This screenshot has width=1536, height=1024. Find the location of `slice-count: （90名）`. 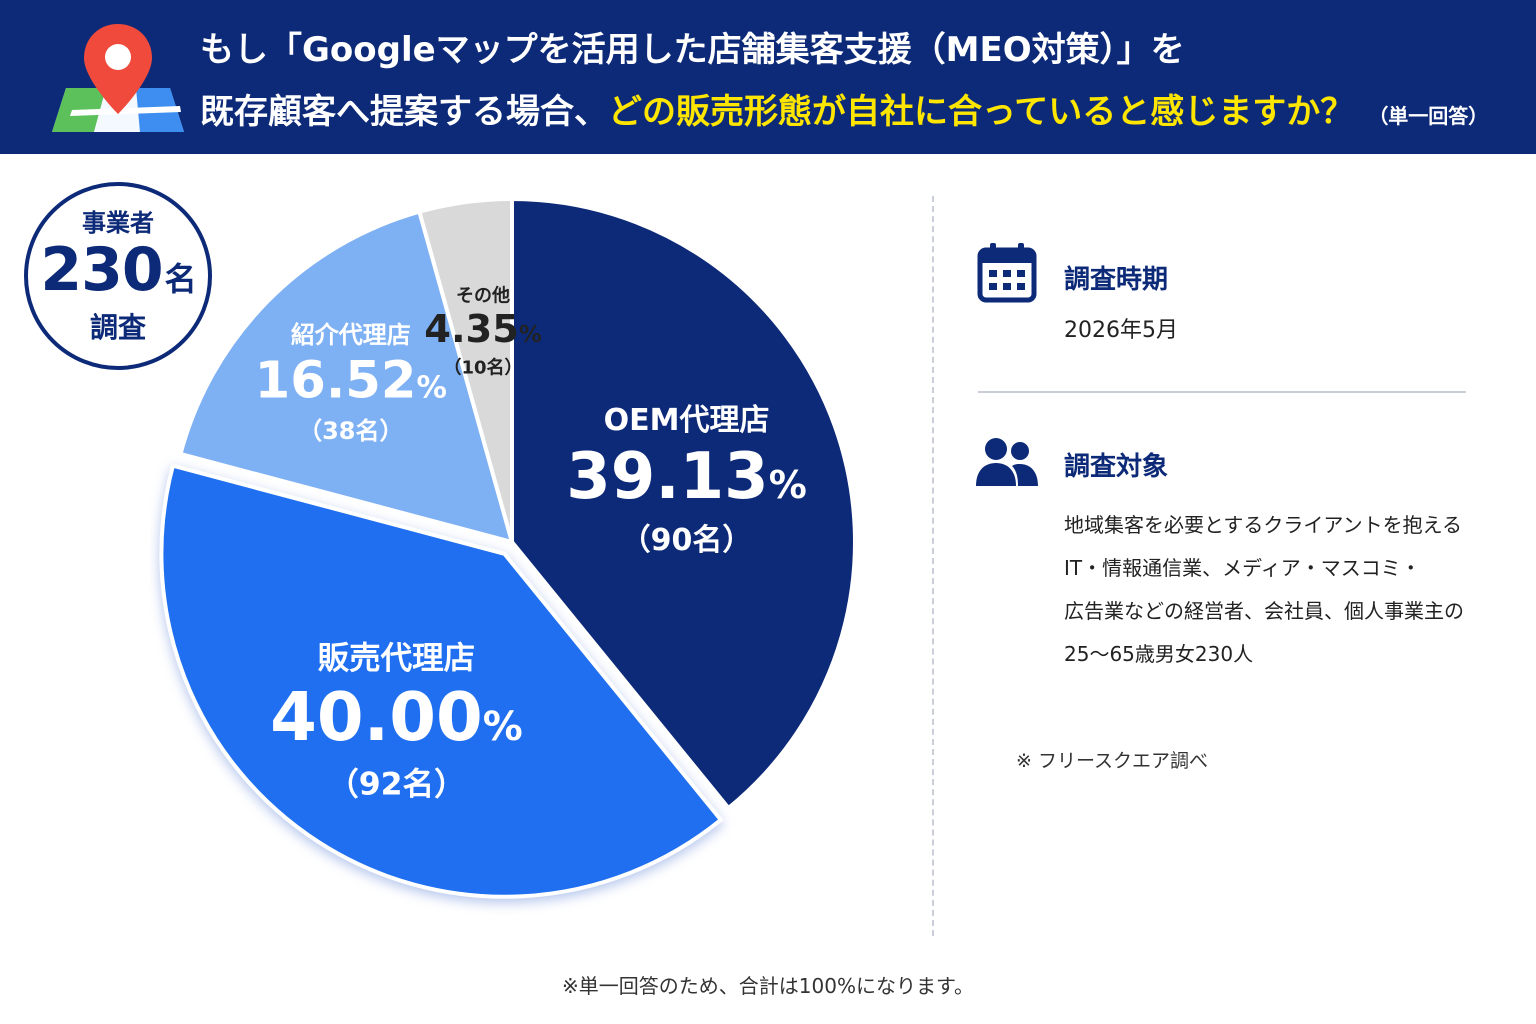

slice-count: （90名） is located at coordinates (687, 540).